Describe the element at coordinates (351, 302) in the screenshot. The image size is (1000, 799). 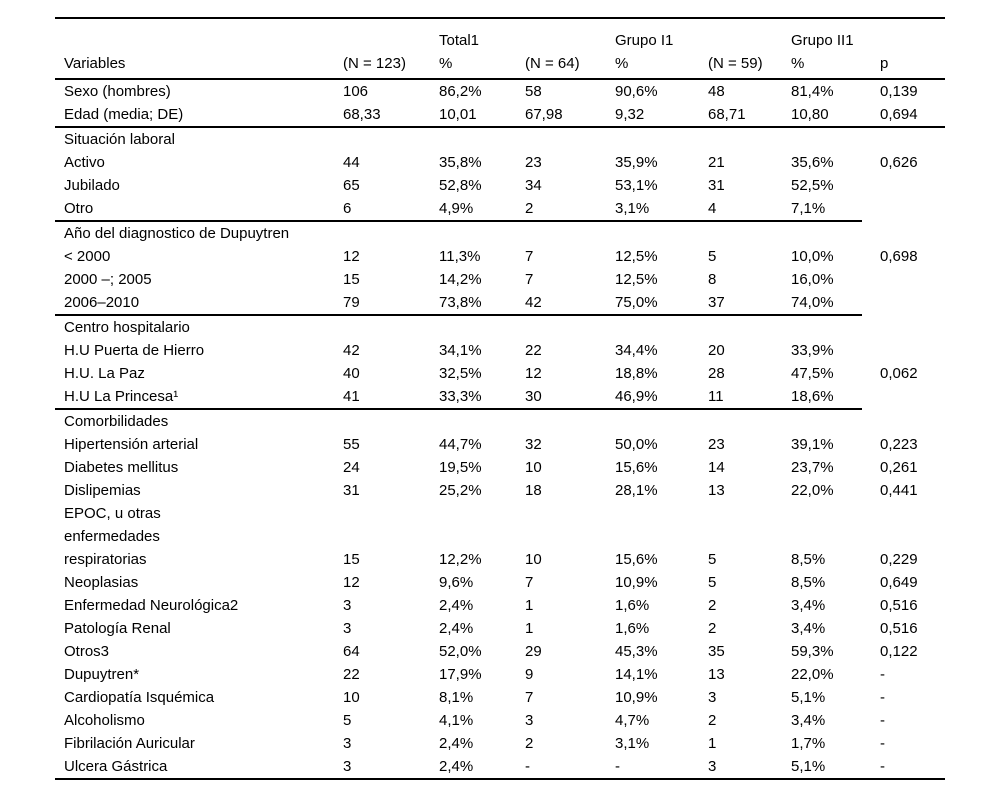
I see `cell-value: 79` at that location.